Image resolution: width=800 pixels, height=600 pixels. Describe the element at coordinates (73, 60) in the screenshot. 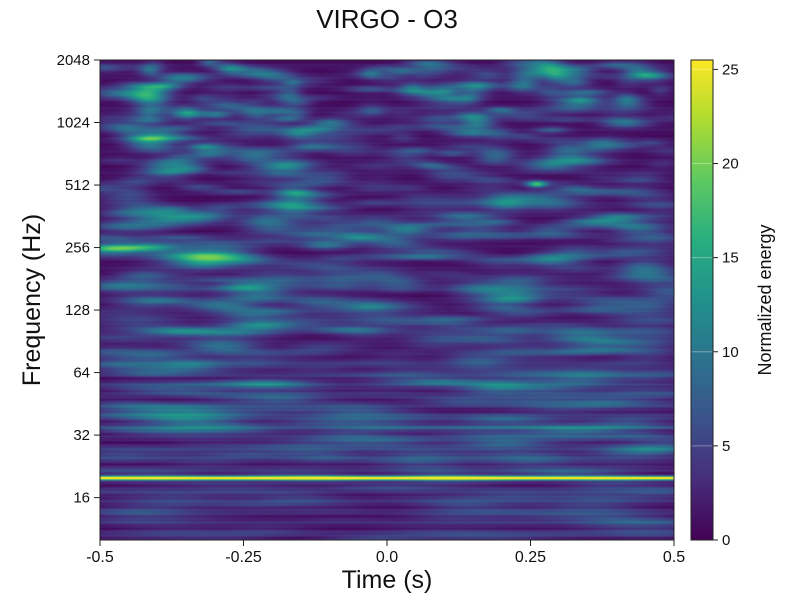

I see `y-tick-label: 2048` at that location.